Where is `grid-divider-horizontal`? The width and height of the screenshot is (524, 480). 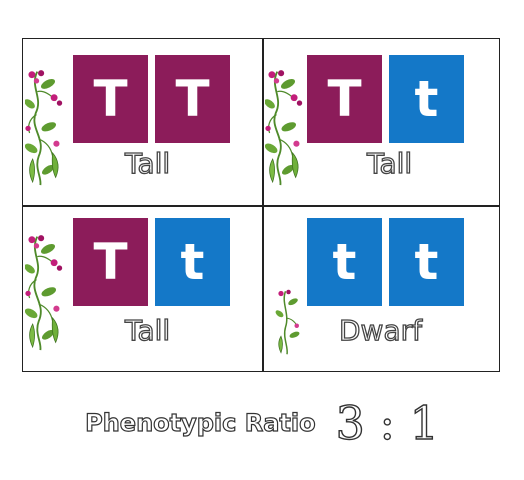
grid-divider-horizontal is located at coordinates (261, 206).